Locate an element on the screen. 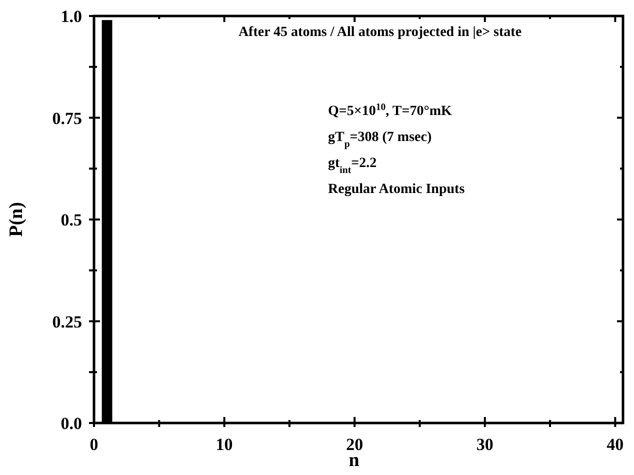  annotation: gT$_{p}$=308 (7 msec) is located at coordinates (380, 140).